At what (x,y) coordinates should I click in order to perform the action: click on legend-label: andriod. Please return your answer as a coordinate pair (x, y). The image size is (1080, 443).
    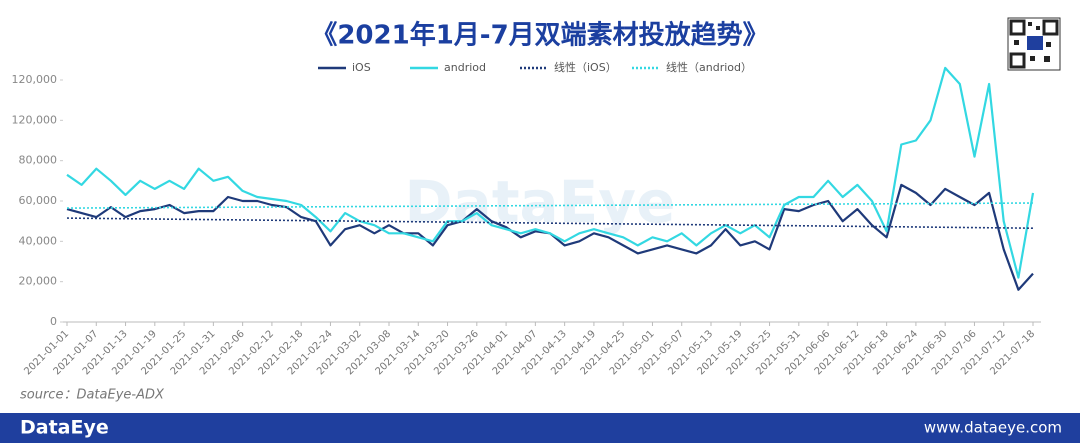
    Looking at the image, I should click on (465, 67).